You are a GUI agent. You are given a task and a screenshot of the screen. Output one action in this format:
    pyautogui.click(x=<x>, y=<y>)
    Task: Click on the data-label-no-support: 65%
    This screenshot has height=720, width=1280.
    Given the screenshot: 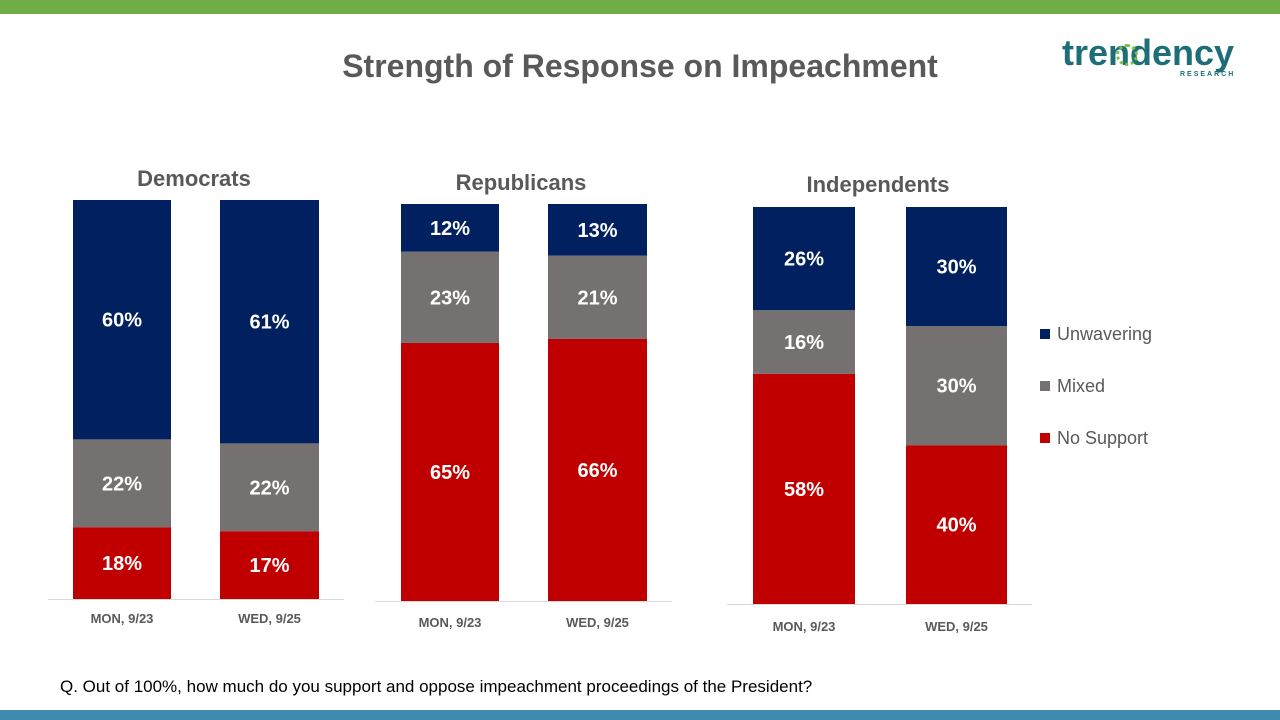 What is the action you would take?
    pyautogui.click(x=450, y=473)
    